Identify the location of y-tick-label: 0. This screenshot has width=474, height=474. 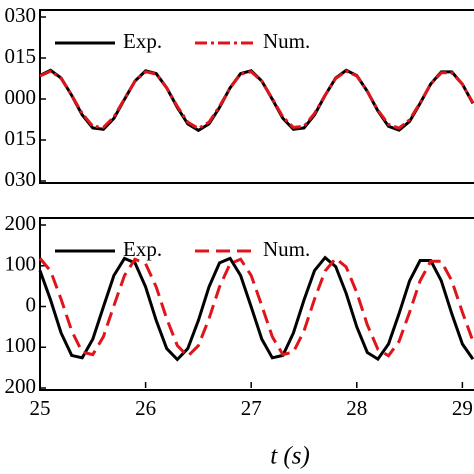
(31, 304).